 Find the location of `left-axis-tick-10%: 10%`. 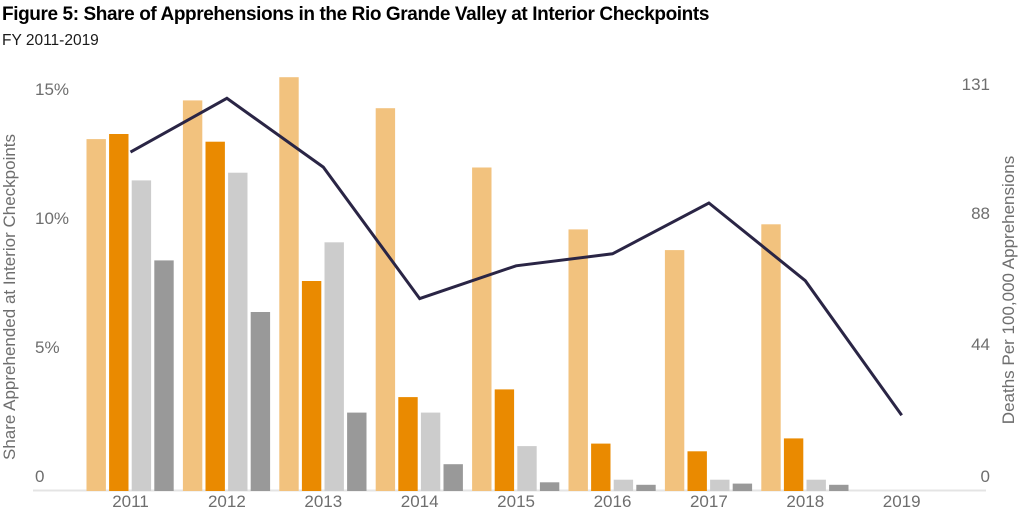

left-axis-tick-10%: 10% is located at coordinates (52, 218).